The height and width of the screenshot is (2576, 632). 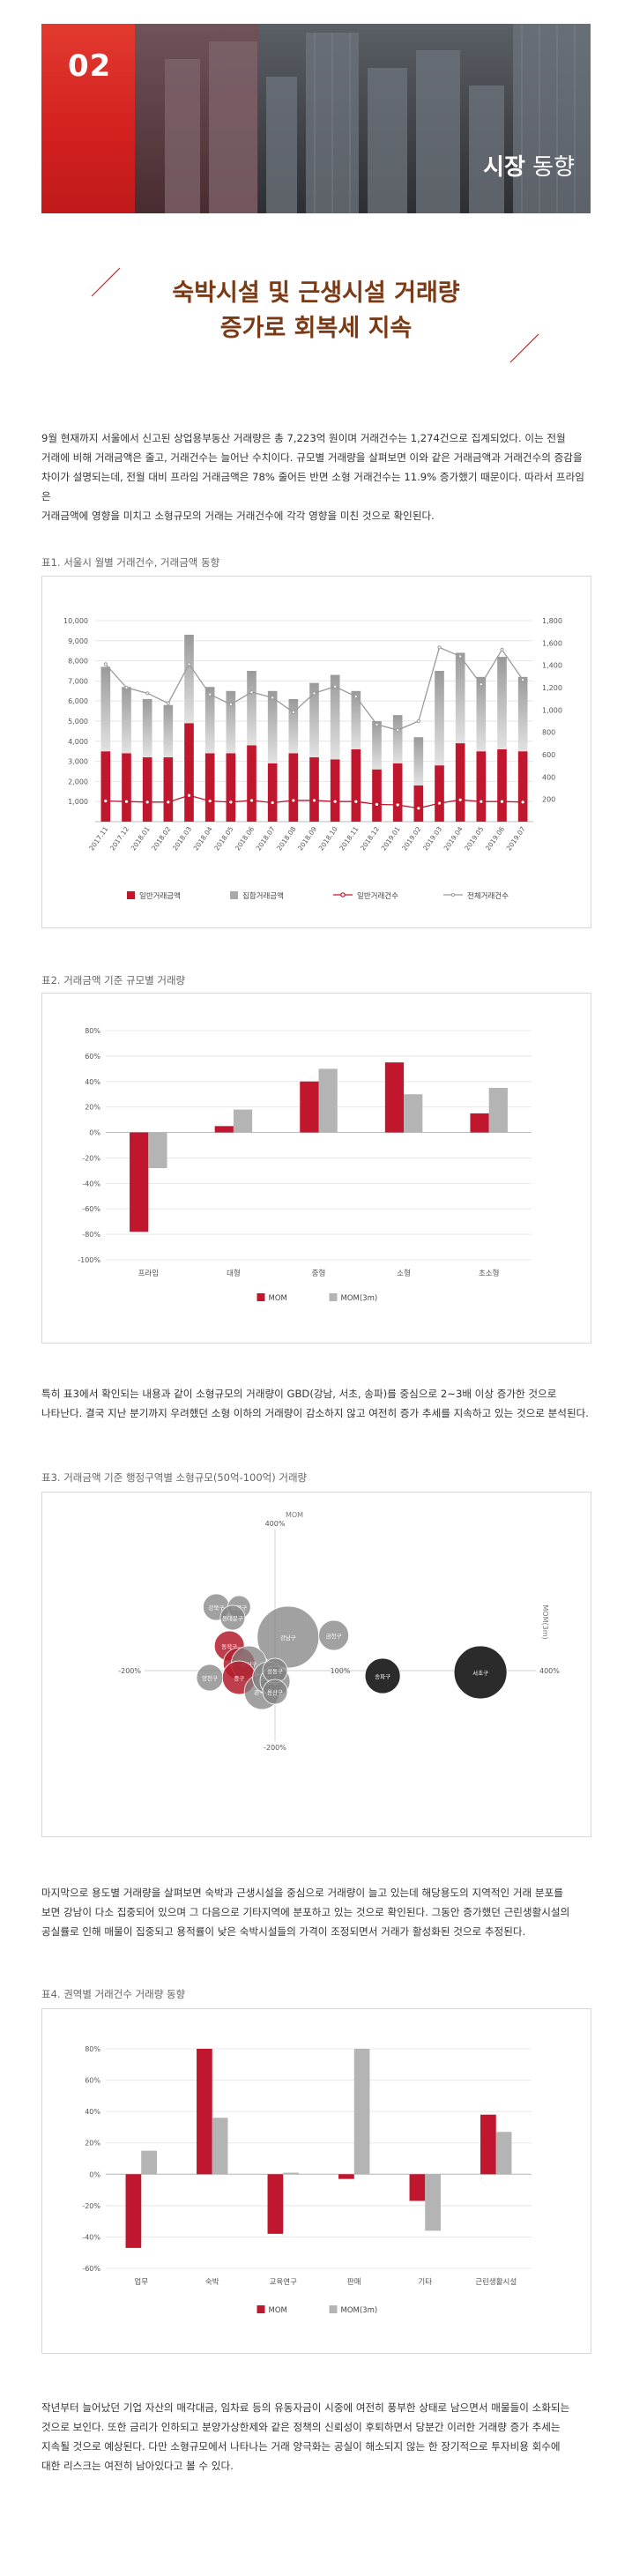 I want to click on legend-swatch-일반거래금액, so click(x=131, y=895).